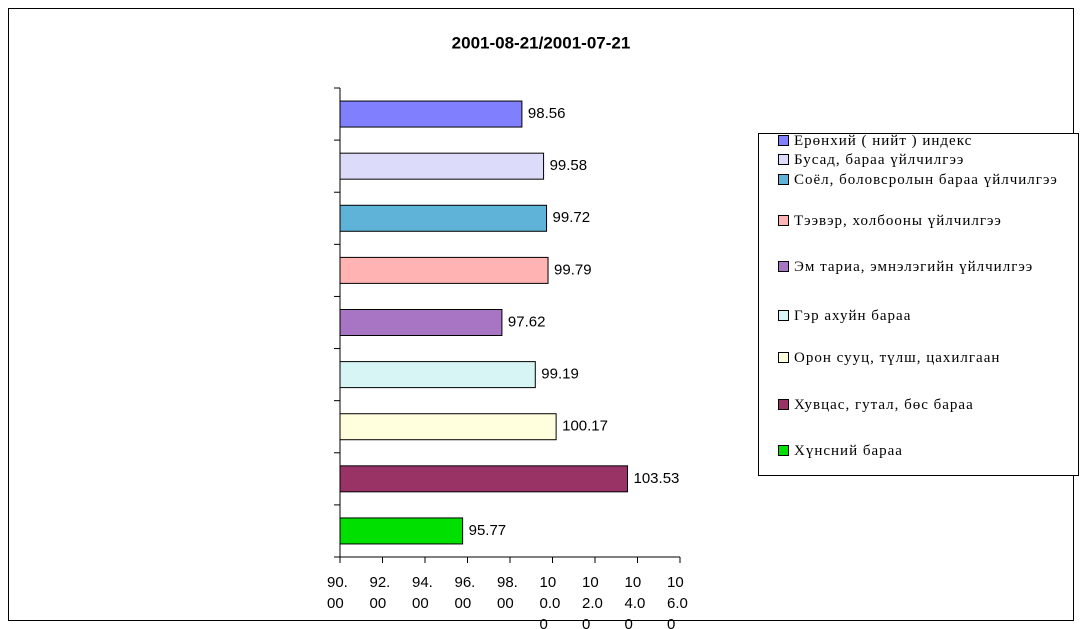 The width and height of the screenshot is (1081, 629). Describe the element at coordinates (488, 530) in the screenshot. I see `value-label: 95.77` at that location.